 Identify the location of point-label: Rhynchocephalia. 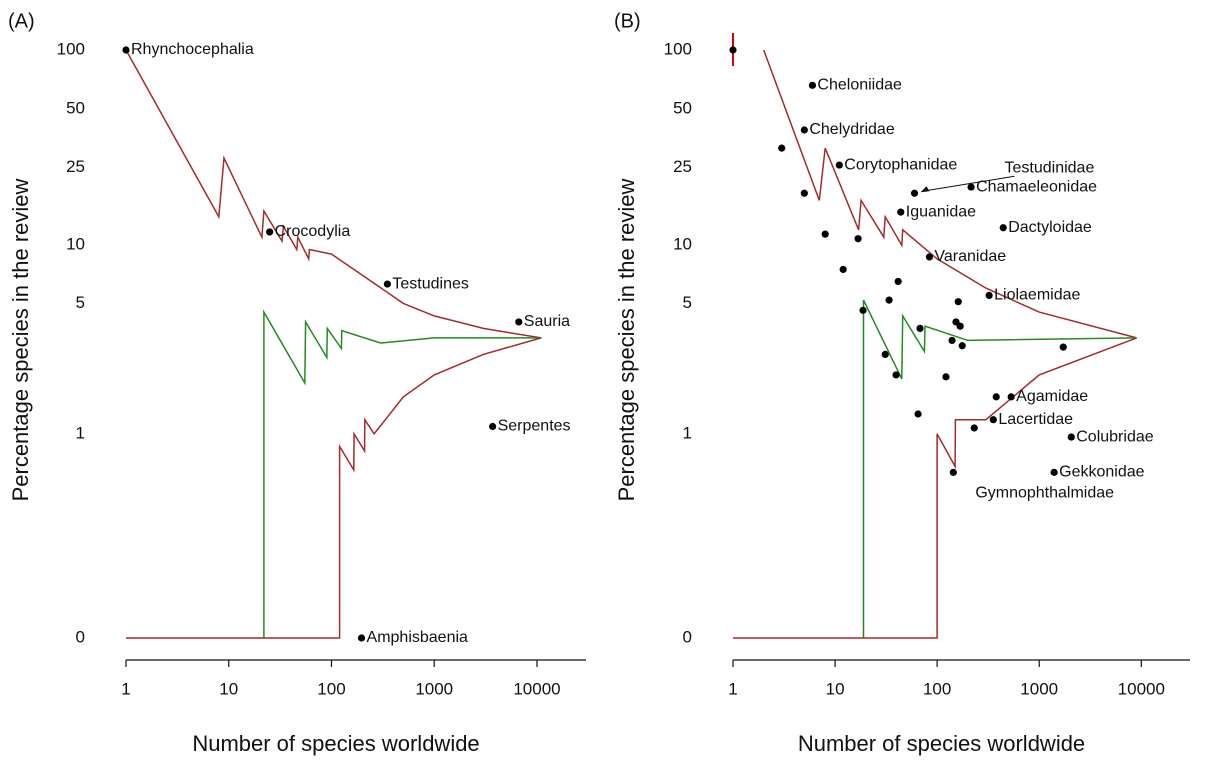
(192, 49).